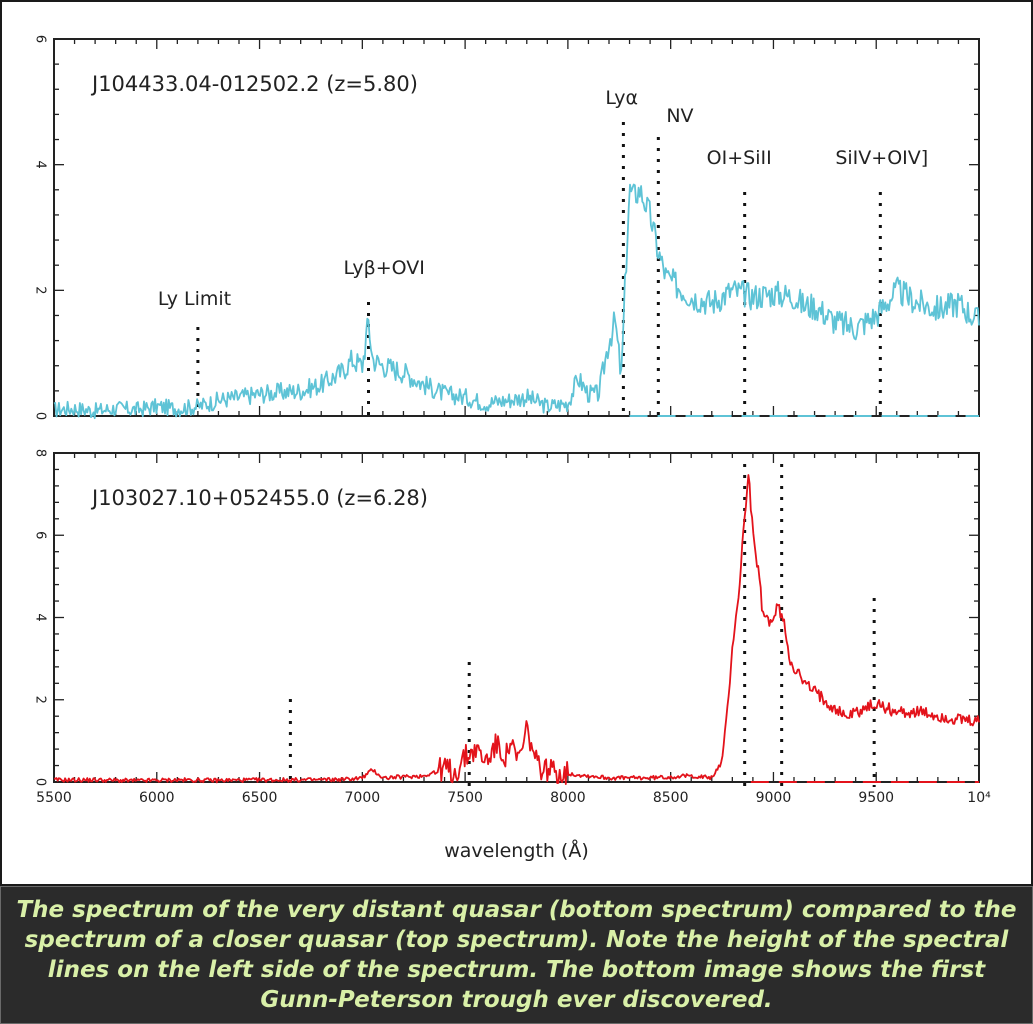 The height and width of the screenshot is (1024, 1033). What do you see at coordinates (679, 116) in the screenshot?
I see `line-marker-label: NV` at bounding box center [679, 116].